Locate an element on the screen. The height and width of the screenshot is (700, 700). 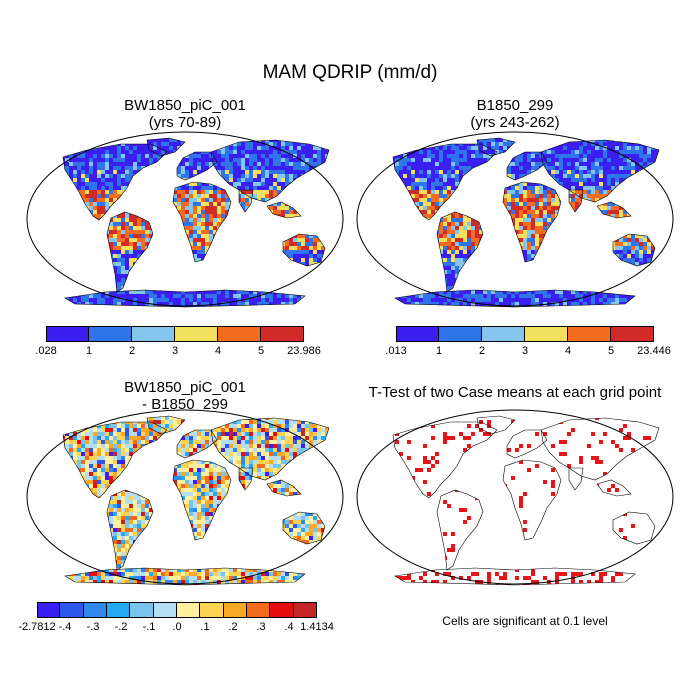
colorbar-diff-label: -.1 is located at coordinates (149, 627).